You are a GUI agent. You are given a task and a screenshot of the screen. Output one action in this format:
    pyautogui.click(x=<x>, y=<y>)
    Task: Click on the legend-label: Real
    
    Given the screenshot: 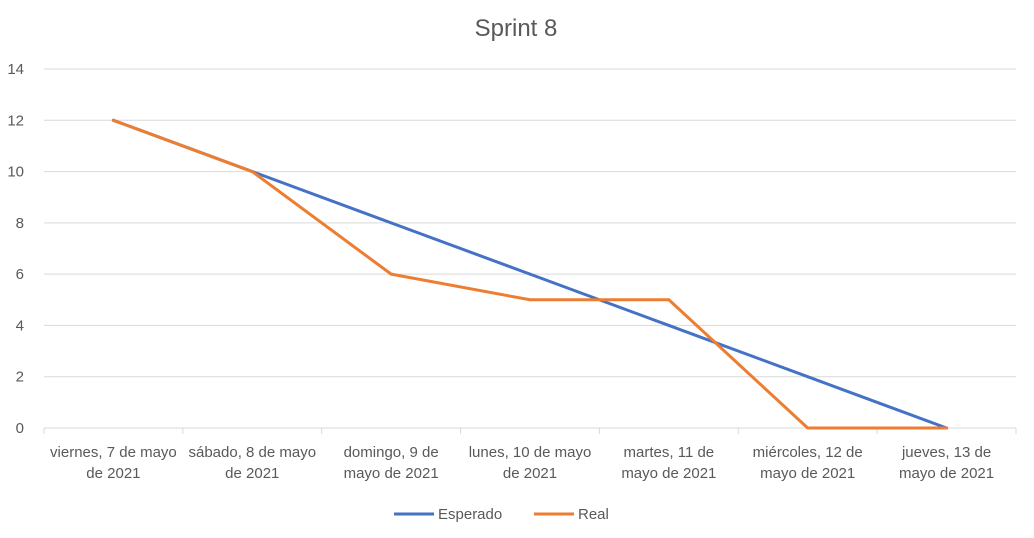 What is the action you would take?
    pyautogui.click(x=593, y=514)
    